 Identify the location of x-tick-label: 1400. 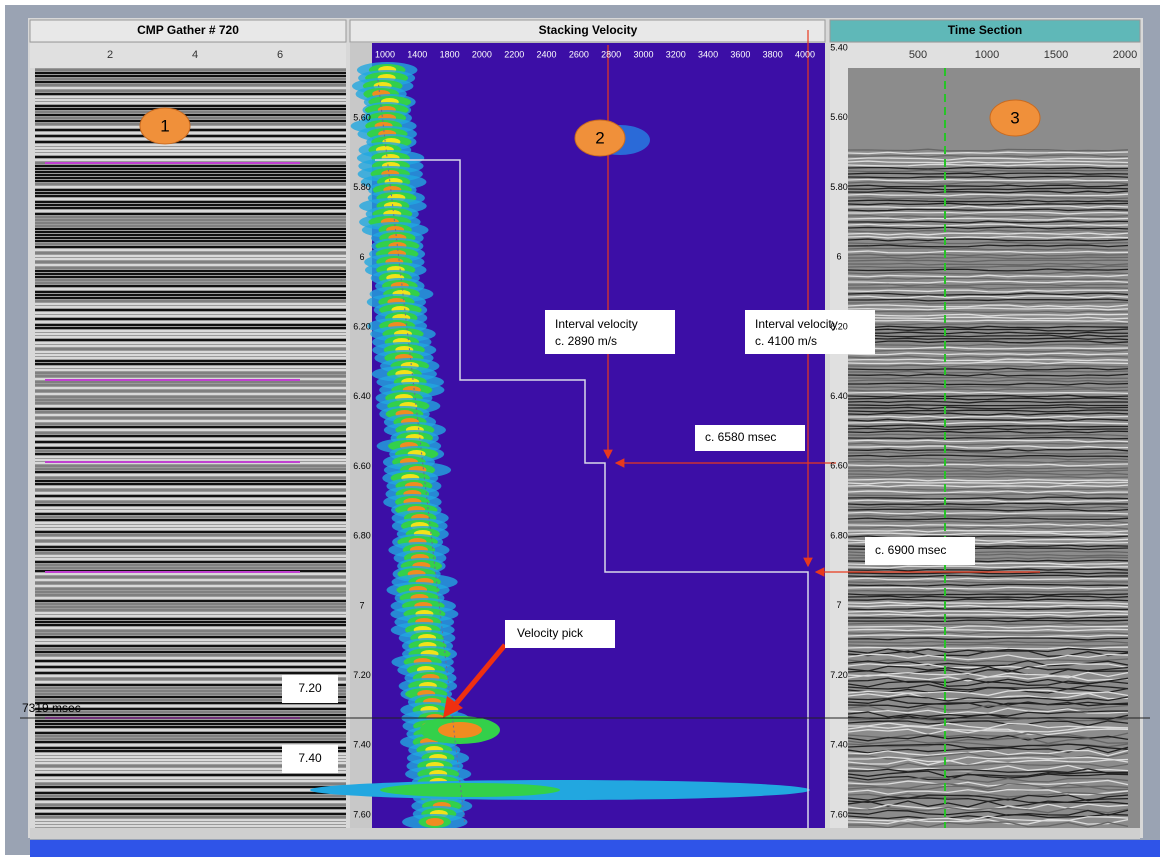
(417, 54).